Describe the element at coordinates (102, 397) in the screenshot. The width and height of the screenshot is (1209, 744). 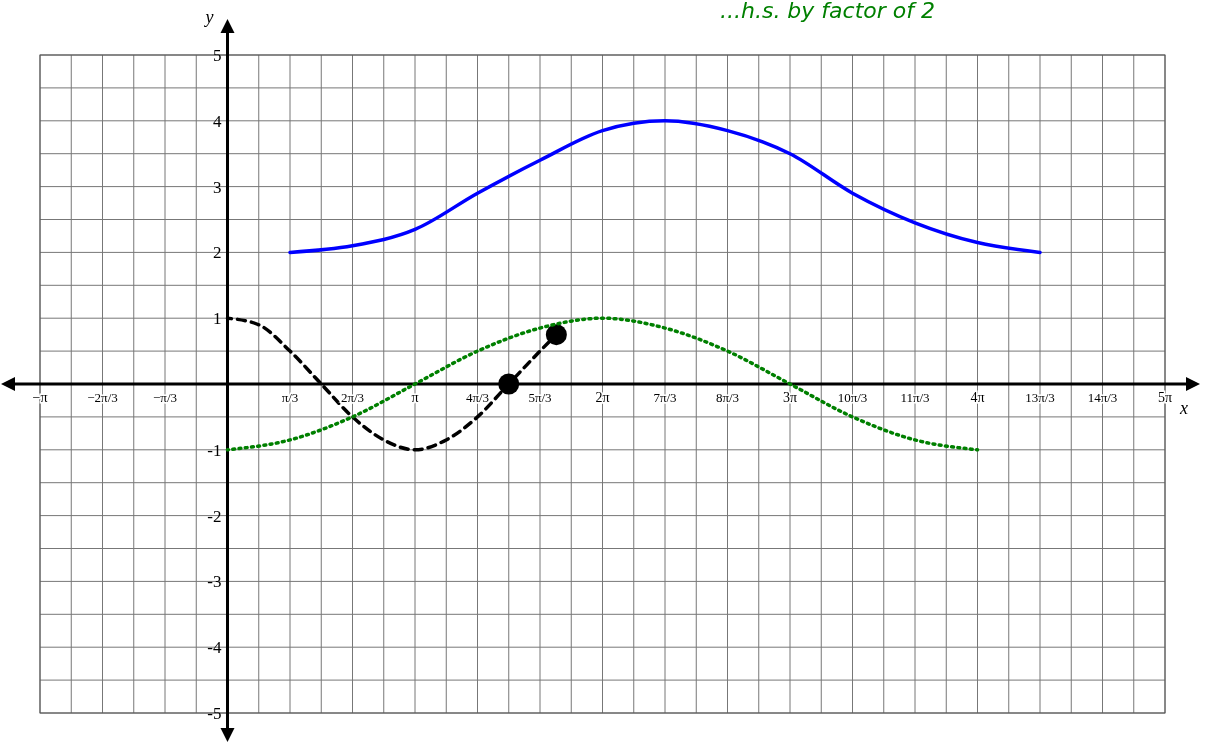
I see `x-tick-label: −2π/3` at that location.